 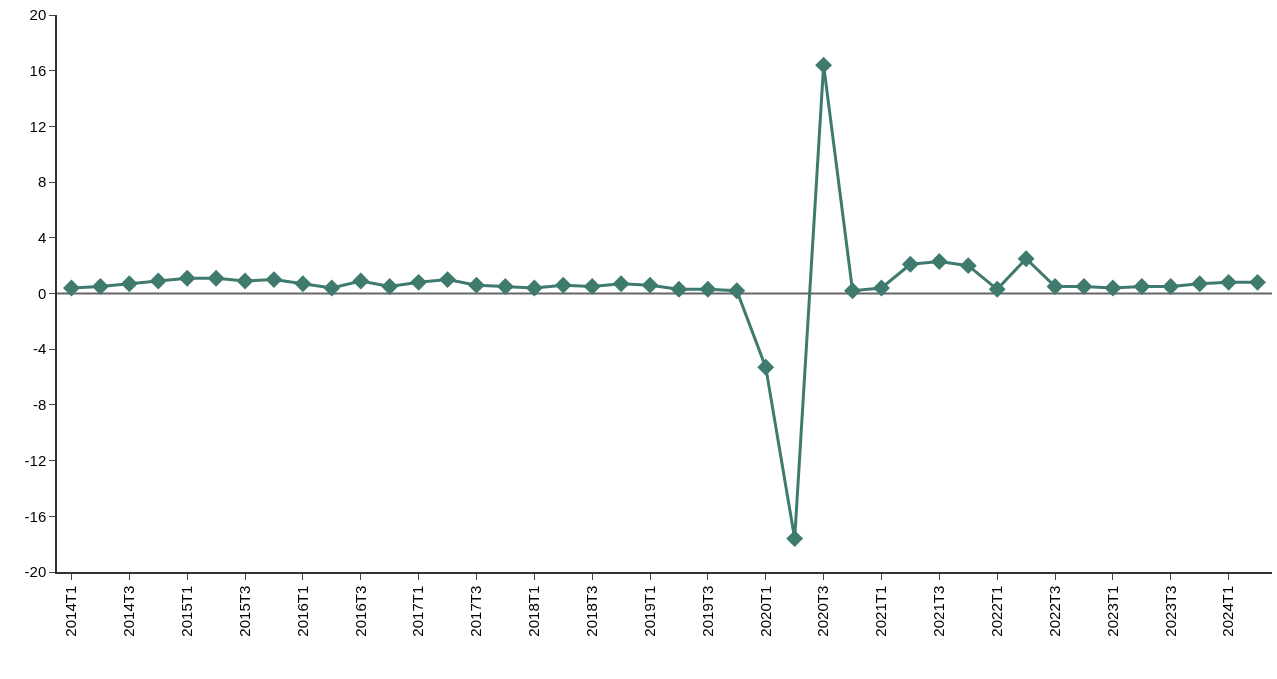 What do you see at coordinates (823, 611) in the screenshot?
I see `x-tick-label: 2020T3` at bounding box center [823, 611].